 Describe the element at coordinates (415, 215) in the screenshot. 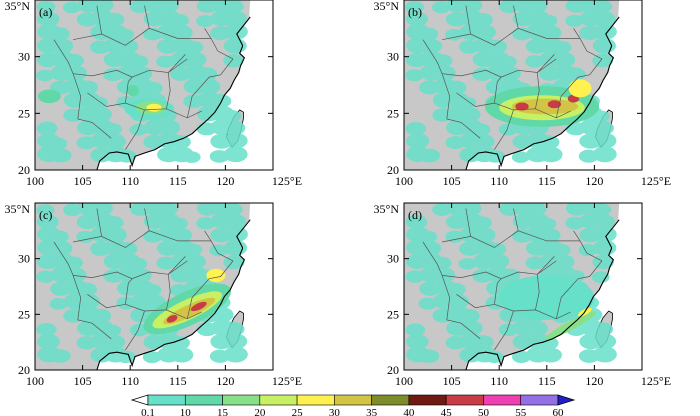

I see `panel-label: (d)` at that location.